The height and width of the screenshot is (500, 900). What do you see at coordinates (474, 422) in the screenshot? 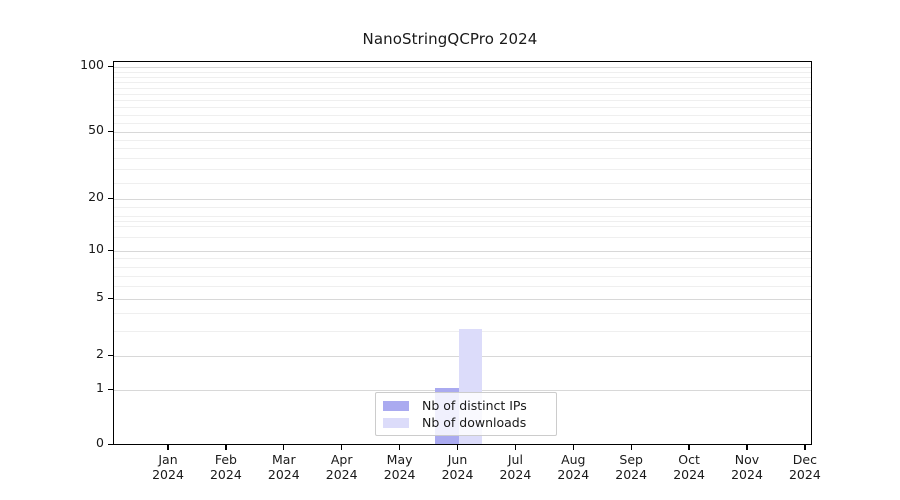
I see `legend-label: Nb of downloads` at bounding box center [474, 422].